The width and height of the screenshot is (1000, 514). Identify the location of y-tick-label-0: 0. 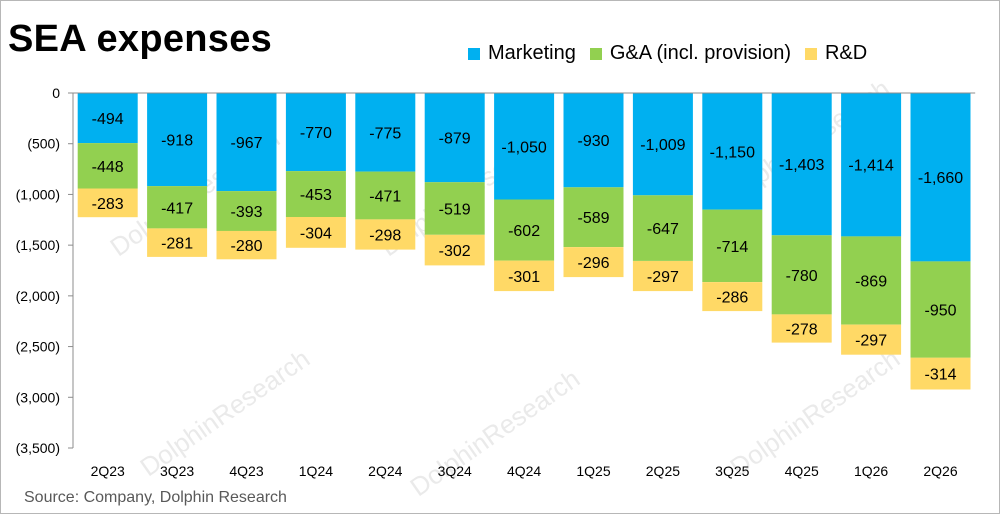
(56, 93).